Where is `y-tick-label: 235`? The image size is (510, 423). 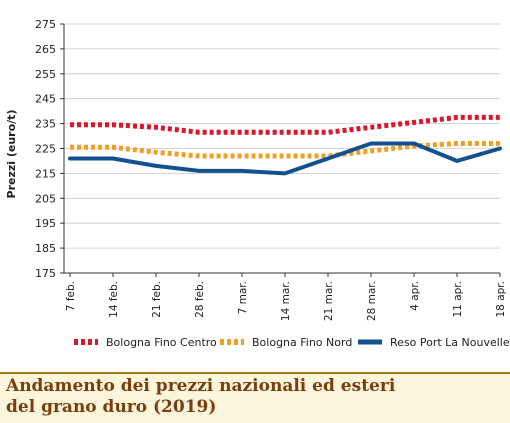 y-tick-label: 235 is located at coordinates (45, 124).